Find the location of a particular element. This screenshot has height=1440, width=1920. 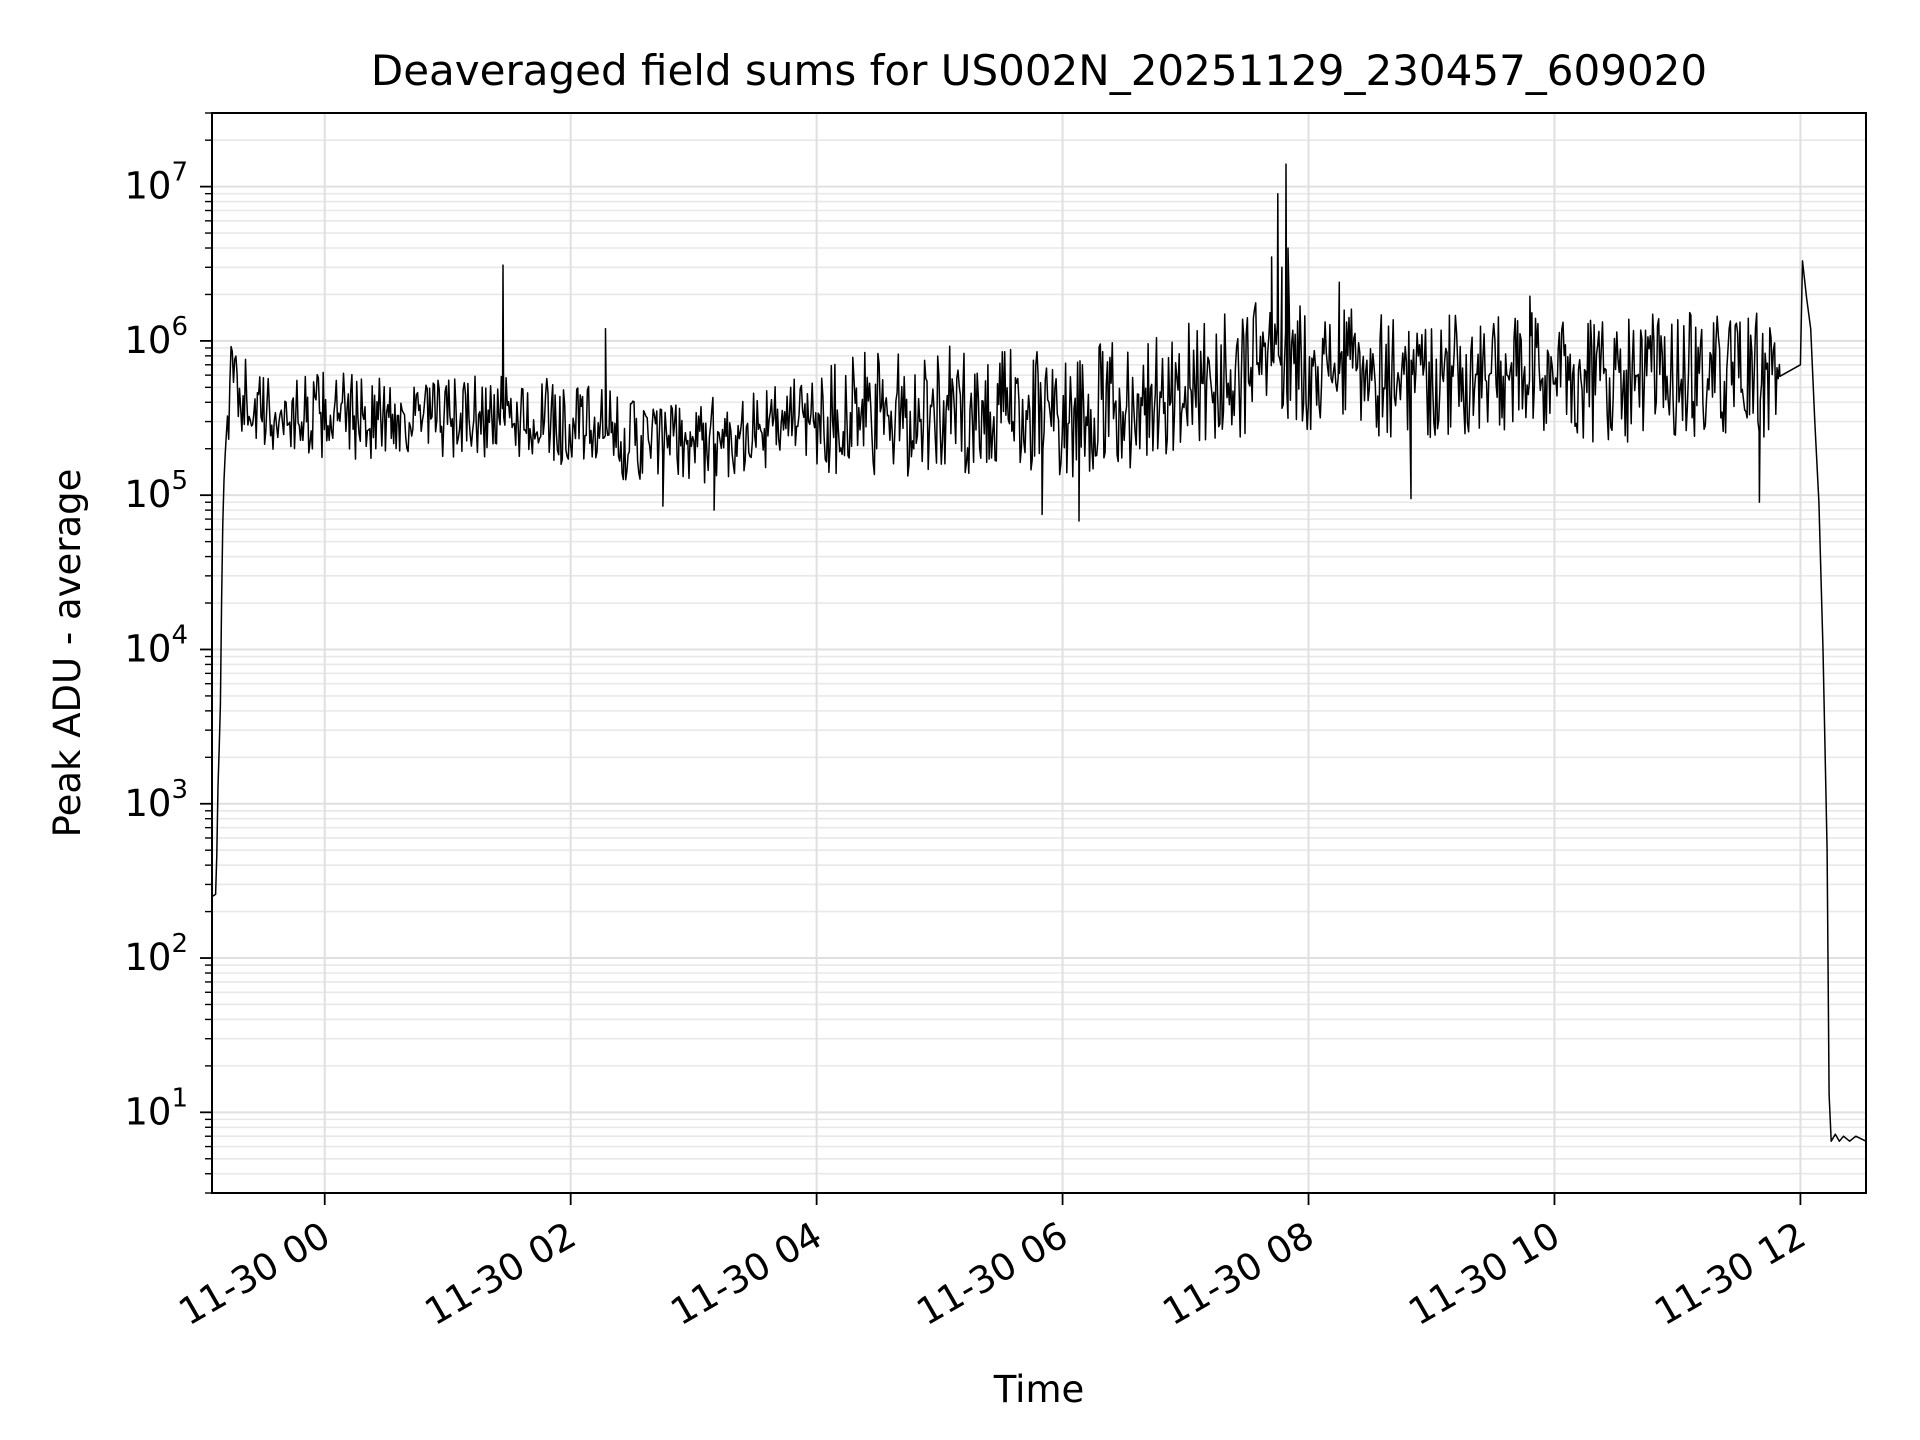

y-tick-label: 10⁷ is located at coordinates (156, 183).